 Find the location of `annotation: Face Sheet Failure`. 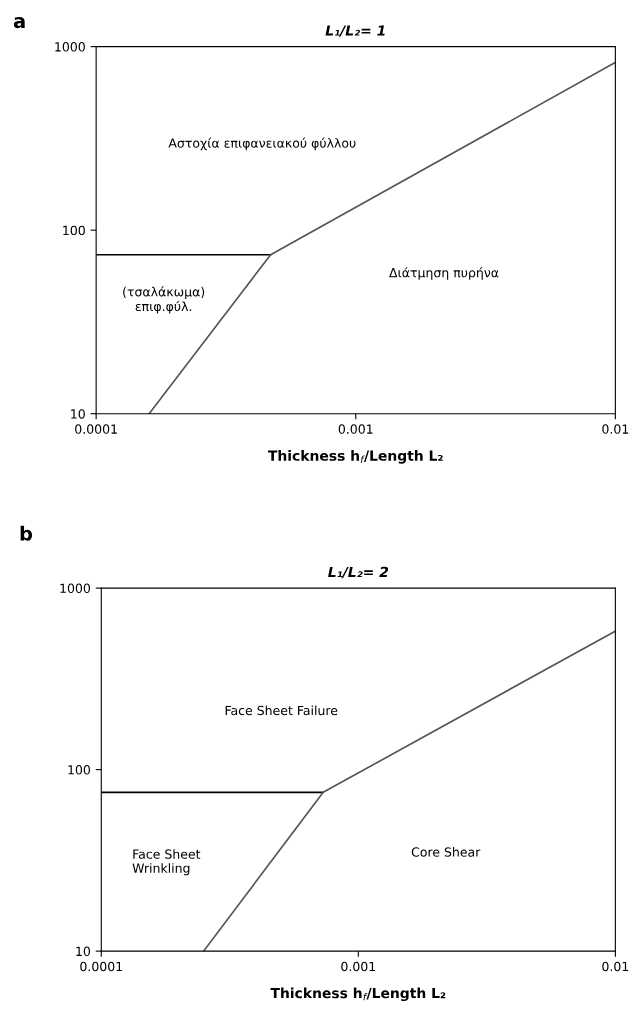

annotation: Face Sheet Failure is located at coordinates (281, 710).